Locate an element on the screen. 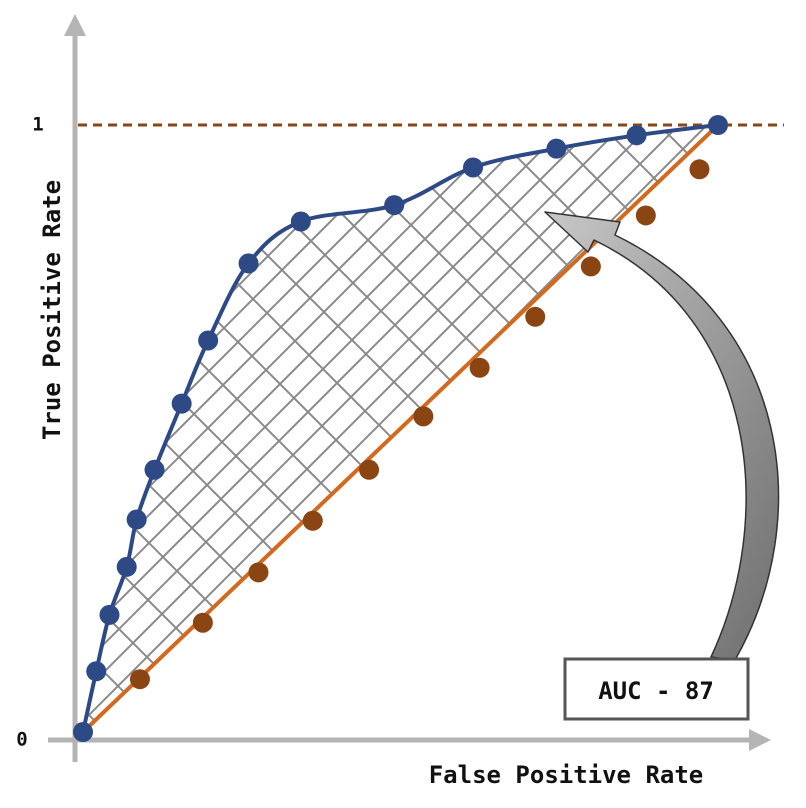 This screenshot has width=806, height=808. y-axis-label: True Positive Rate is located at coordinates (52, 310).